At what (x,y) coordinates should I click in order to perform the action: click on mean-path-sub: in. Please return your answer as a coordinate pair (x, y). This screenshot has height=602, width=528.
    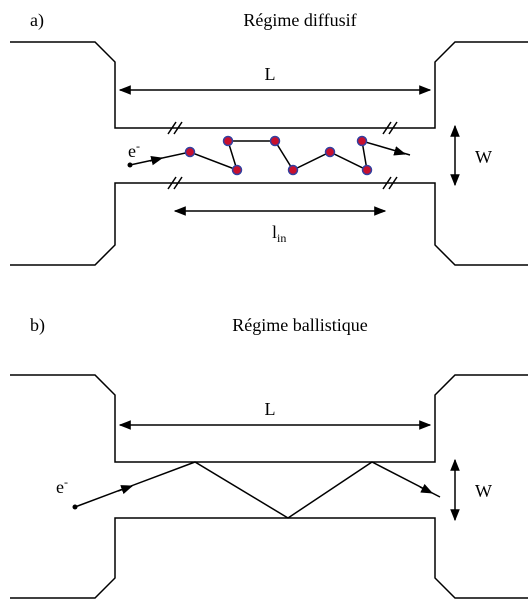
    Looking at the image, I should click on (281, 238).